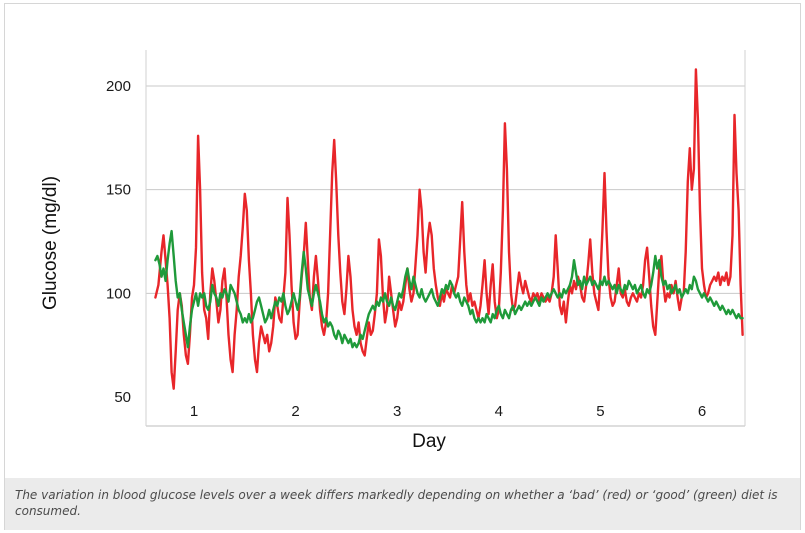 The image size is (805, 533). What do you see at coordinates (499, 411) in the screenshot?
I see `x-tick-label-4: 4` at bounding box center [499, 411].